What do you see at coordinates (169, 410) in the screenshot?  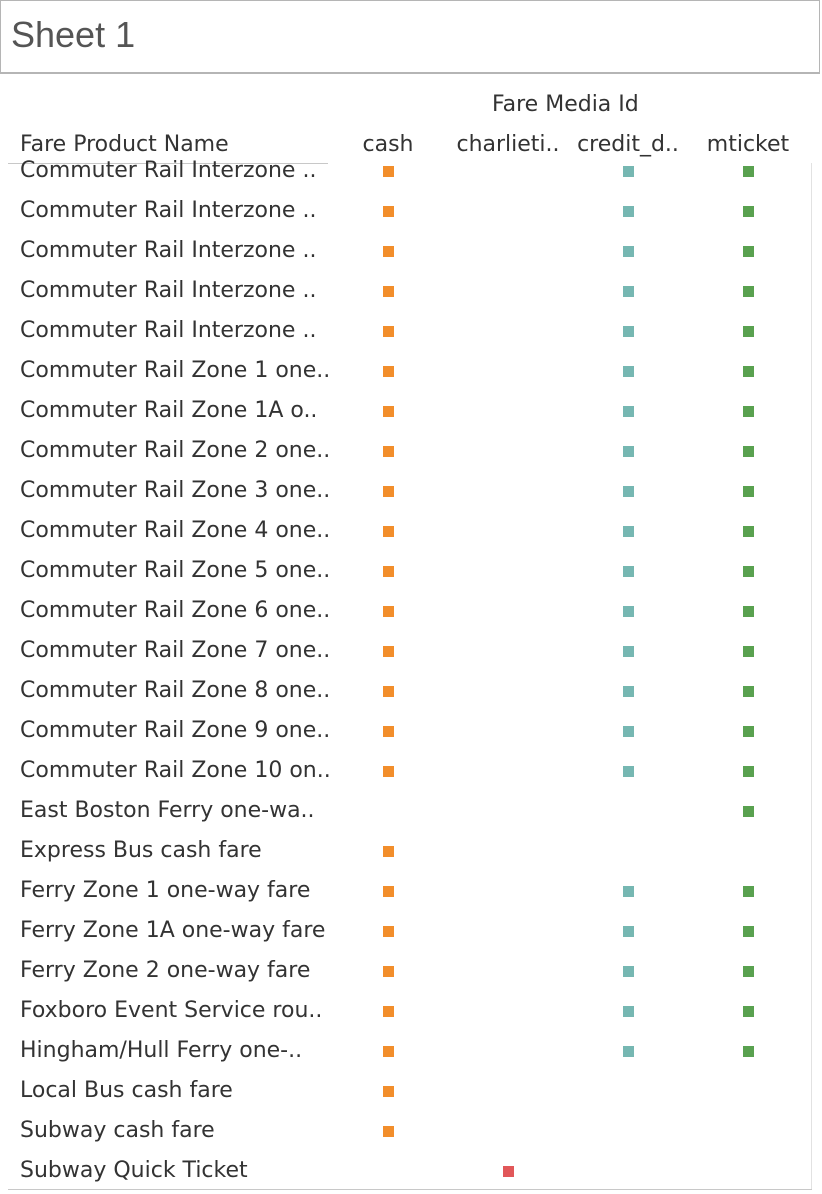 I see `row-label: Commuter Rail Zone 1A o..` at bounding box center [169, 410].